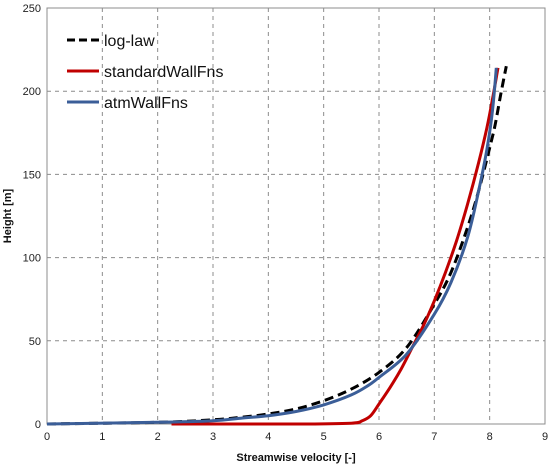 The height and width of the screenshot is (468, 550). What do you see at coordinates (32, 259) in the screenshot?
I see `y-tick-label: 100` at bounding box center [32, 259].